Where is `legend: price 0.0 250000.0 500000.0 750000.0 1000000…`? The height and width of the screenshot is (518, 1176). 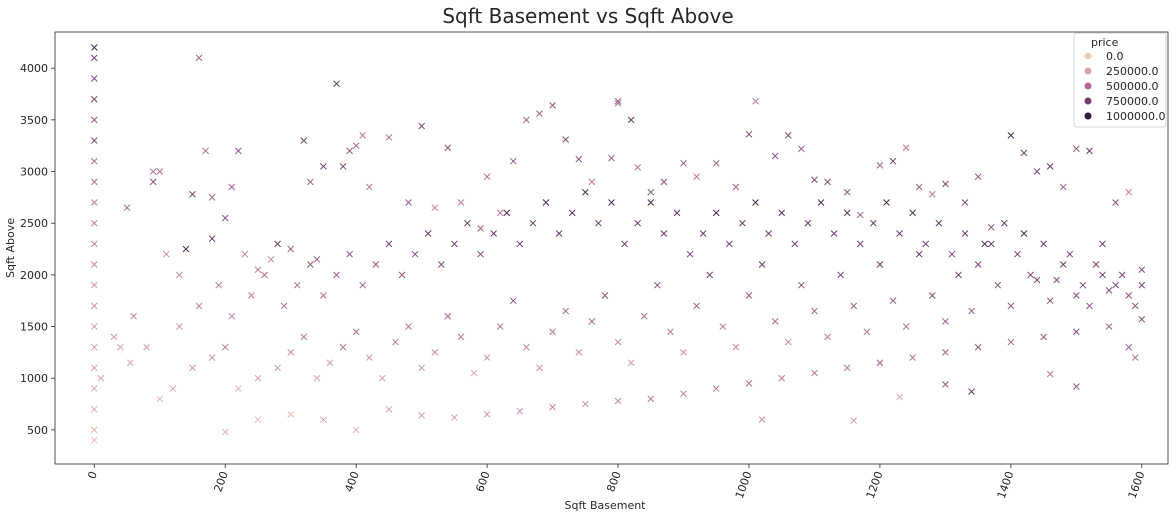 legend: price 0.0 250000.0 500000.0 750000.0 1000000… is located at coordinates (1120, 80).